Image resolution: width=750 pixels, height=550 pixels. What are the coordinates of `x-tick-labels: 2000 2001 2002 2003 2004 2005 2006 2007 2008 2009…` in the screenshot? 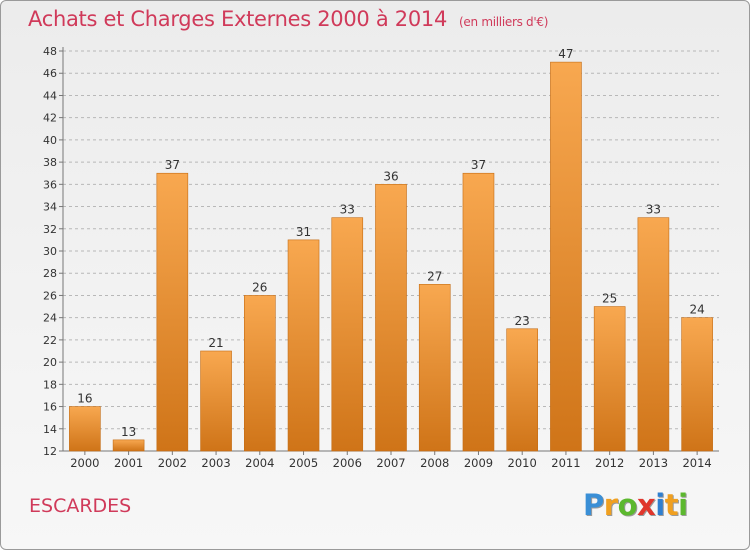 It's located at (391, 463).